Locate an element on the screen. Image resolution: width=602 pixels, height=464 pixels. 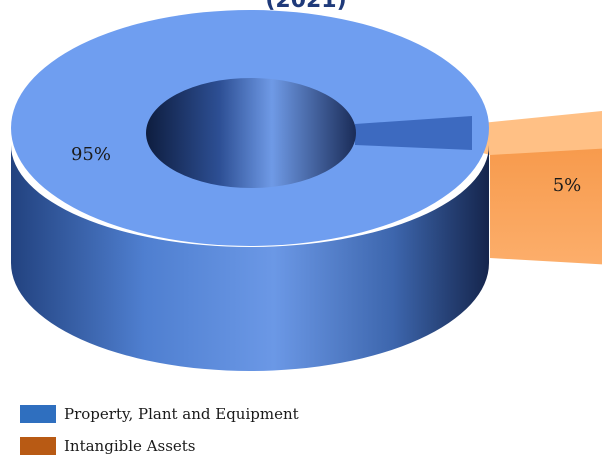
data-label-ppe: 95% is located at coordinates (91, 154).